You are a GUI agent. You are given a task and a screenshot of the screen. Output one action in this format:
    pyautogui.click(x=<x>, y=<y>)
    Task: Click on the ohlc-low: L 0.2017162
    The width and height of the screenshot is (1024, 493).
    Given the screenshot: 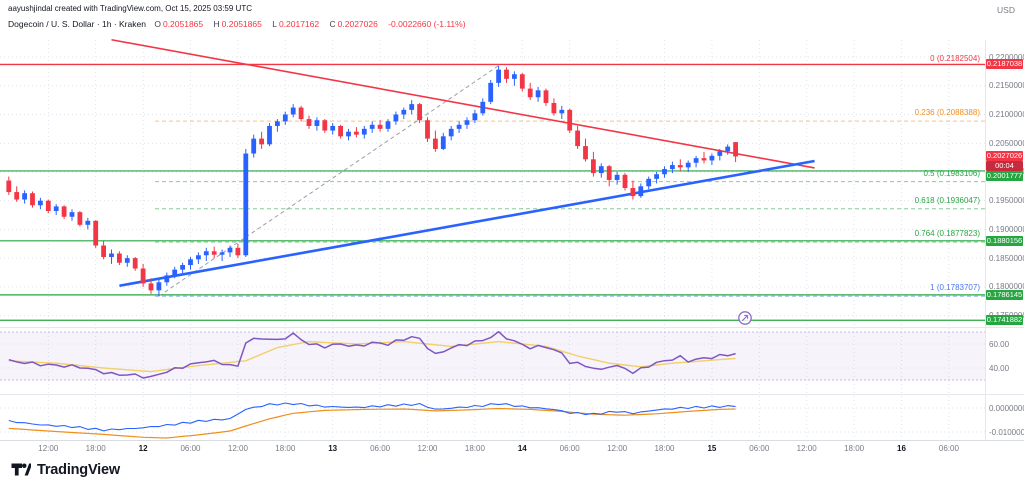 What is the action you would take?
    pyautogui.click(x=296, y=24)
    